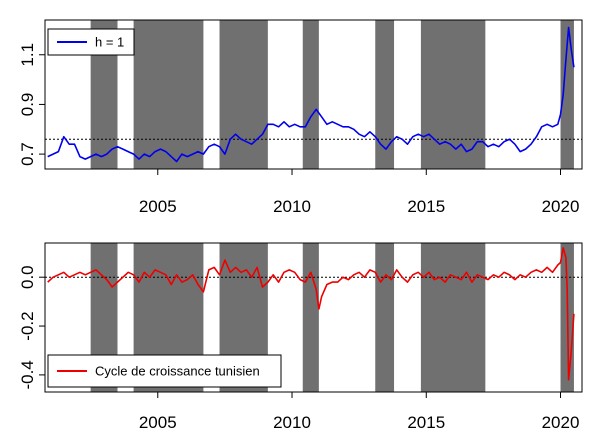 The width and height of the screenshot is (605, 441). Describe the element at coordinates (27, 105) in the screenshot. I see `y-tick-label: 0.9` at that location.